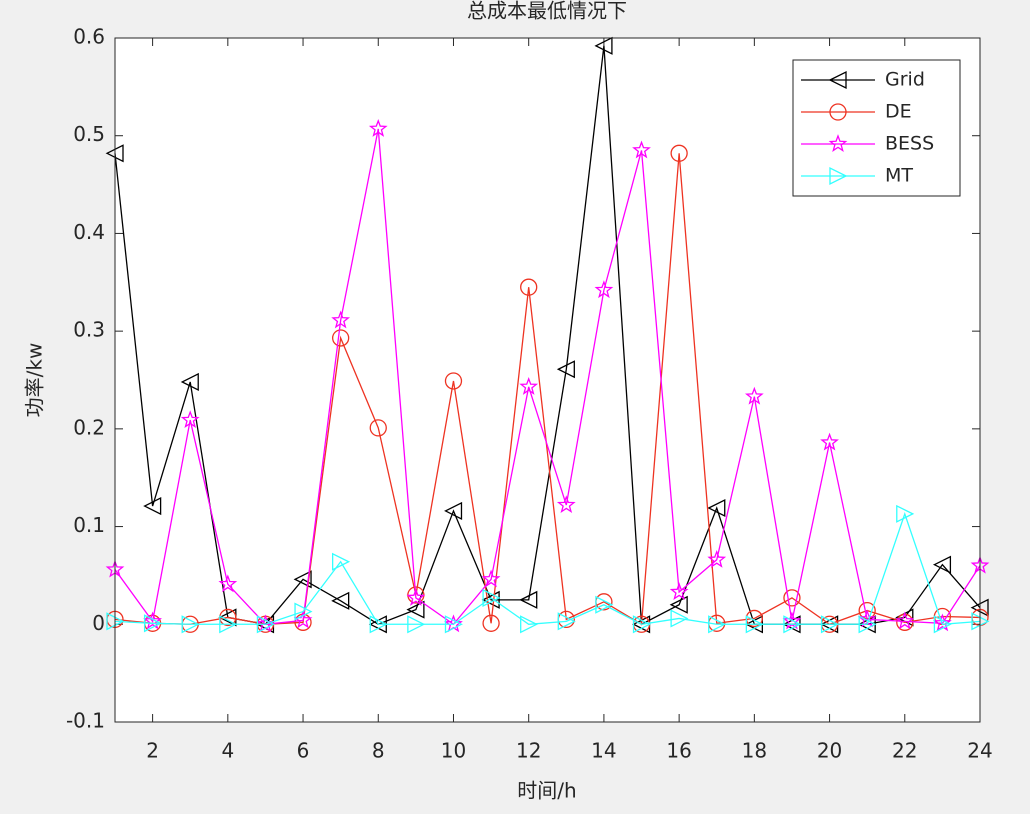 The width and height of the screenshot is (1030, 814). Describe the element at coordinates (547, 568) in the screenshot. I see `series-line` at that location.